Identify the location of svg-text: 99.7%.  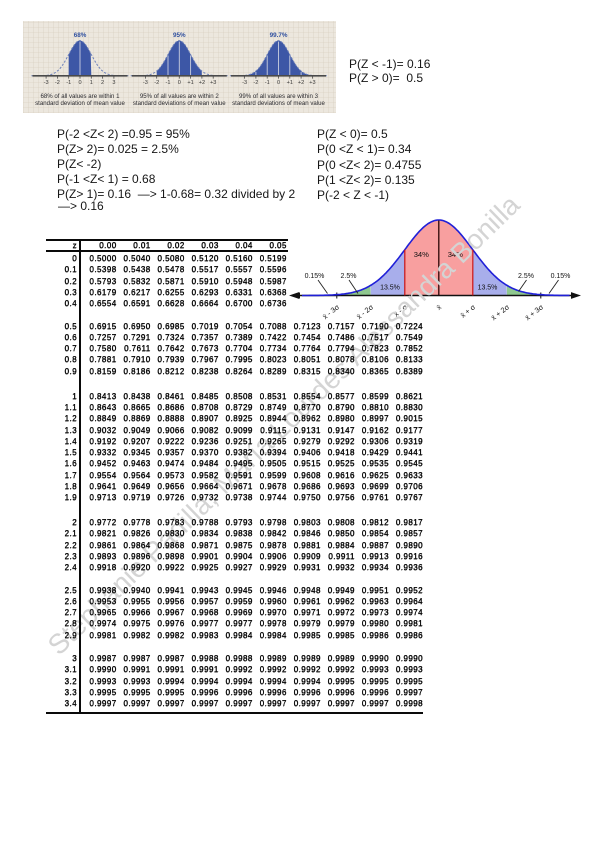
(279, 35).